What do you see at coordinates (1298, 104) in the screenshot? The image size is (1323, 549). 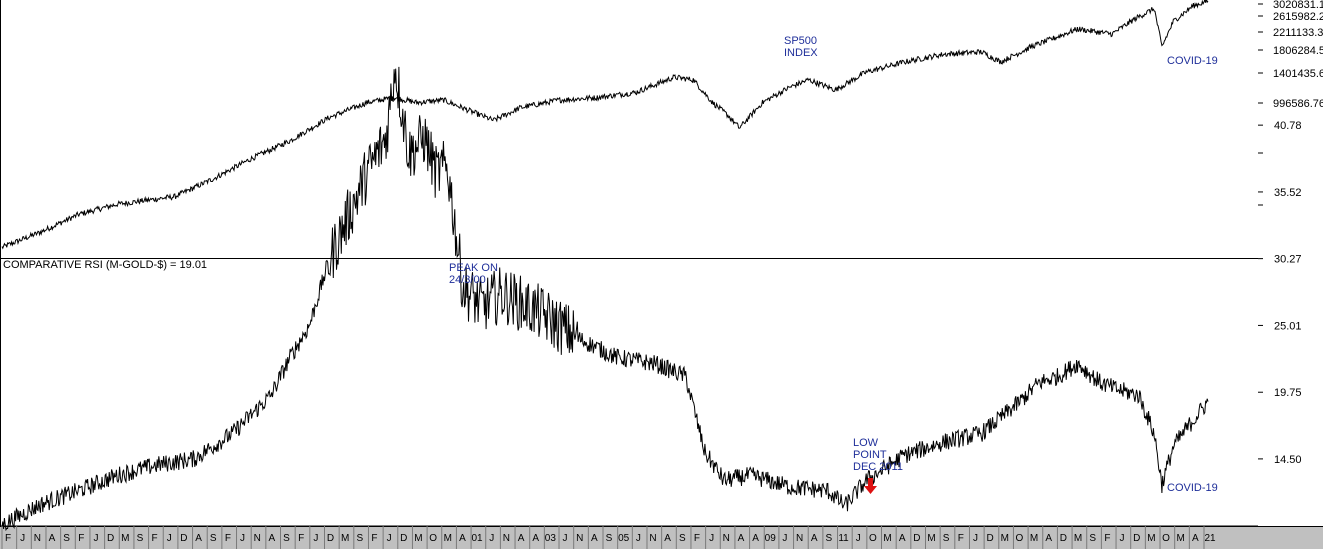 I see `y-tick-label-top: 996586.76` at bounding box center [1298, 104].